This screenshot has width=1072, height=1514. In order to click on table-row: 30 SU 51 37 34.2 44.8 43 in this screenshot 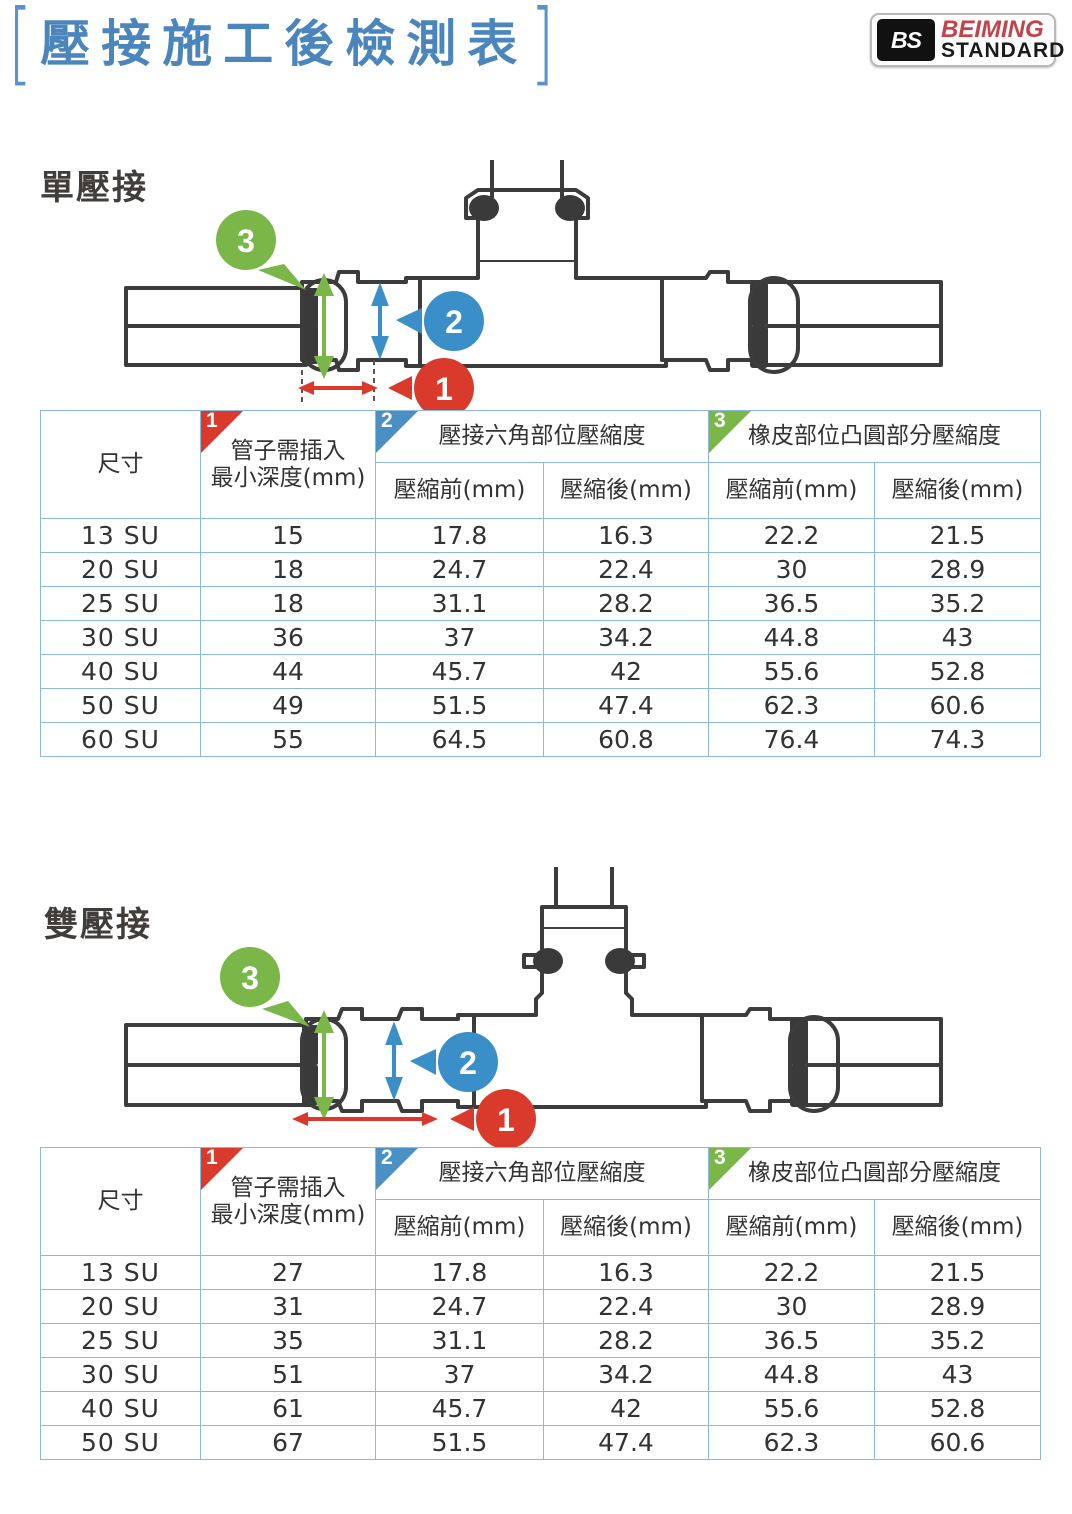, I will do `click(540, 1374)`.